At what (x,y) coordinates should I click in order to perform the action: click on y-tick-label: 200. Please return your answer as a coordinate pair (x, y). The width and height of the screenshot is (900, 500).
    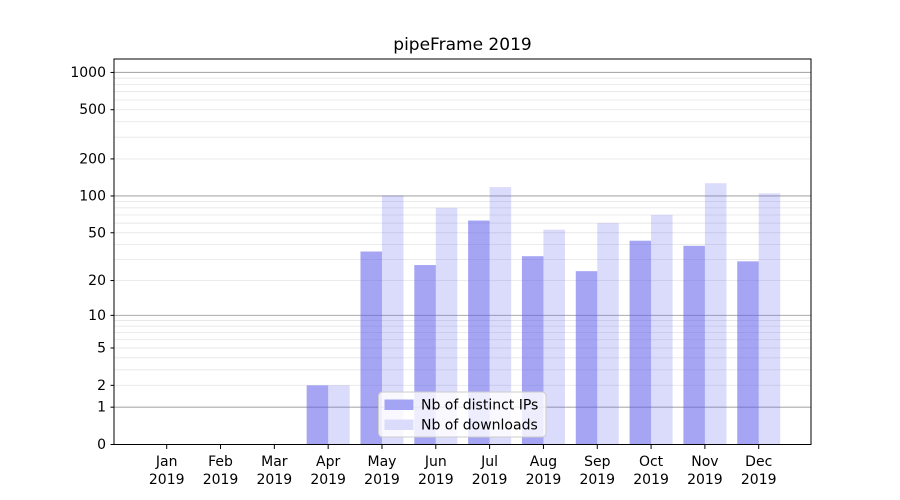
    Looking at the image, I should click on (92, 159).